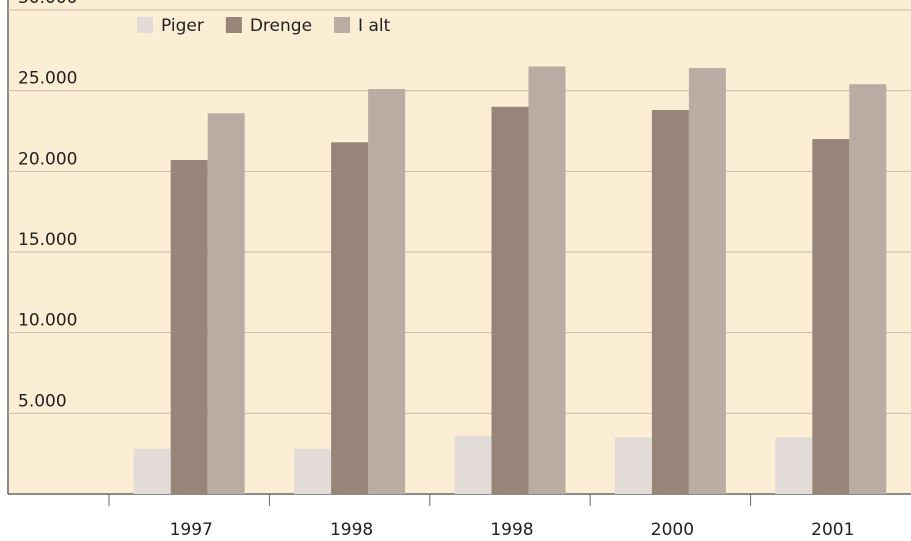 This screenshot has width=911, height=541. Describe the element at coordinates (47, 240) in the screenshot. I see `y-tick-label: 15.000` at that location.